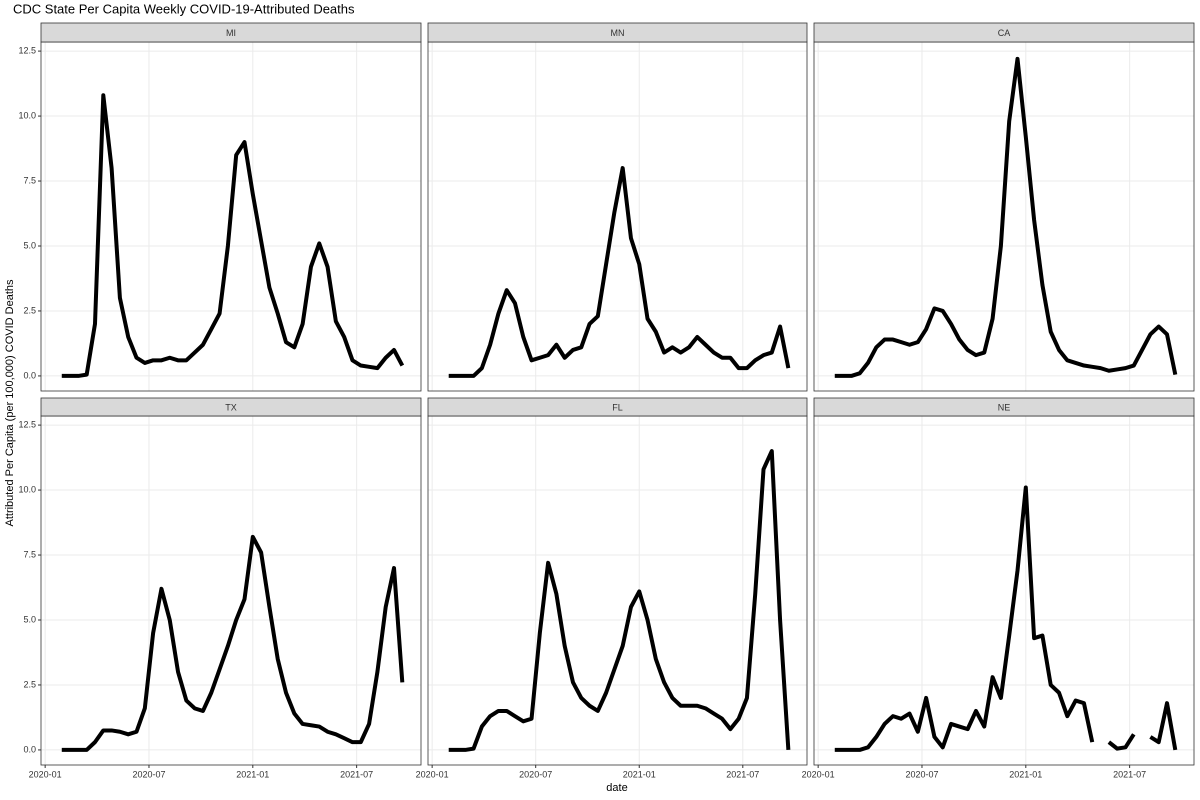 This screenshot has height=800, width=1200. I want to click on x-axis-label: date, so click(616, 788).